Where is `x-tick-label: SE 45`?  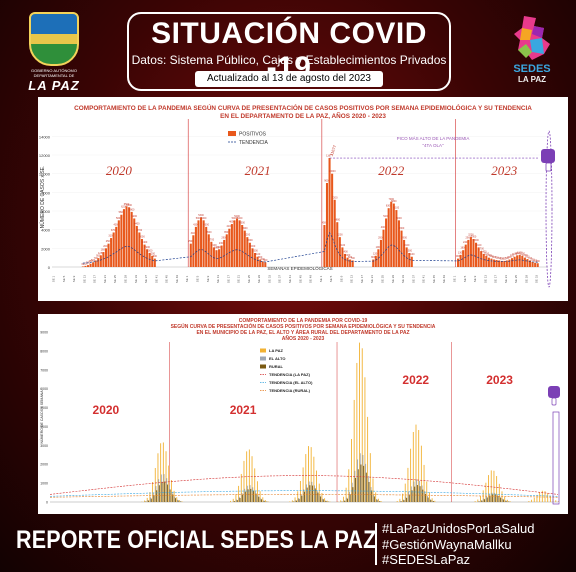
x-tick-label: SE 45 is located at coordinates (300, 279).